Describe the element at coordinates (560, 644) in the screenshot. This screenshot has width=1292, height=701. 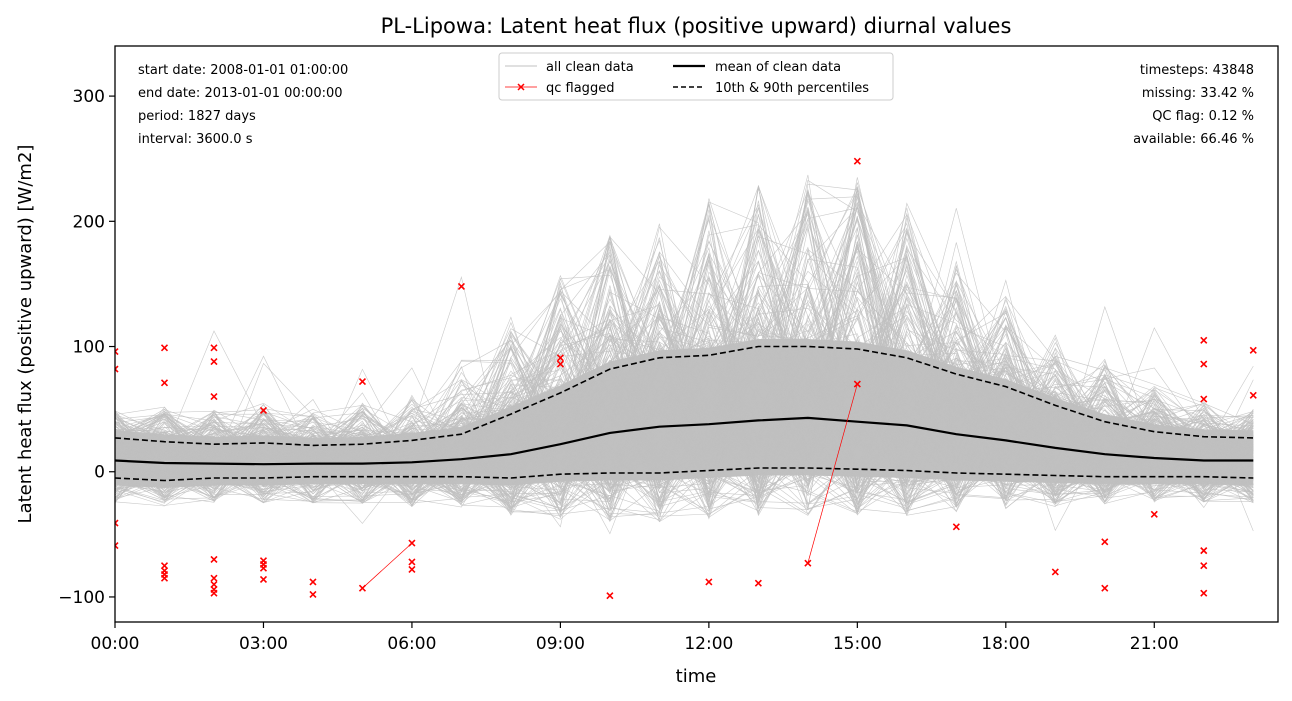
I see `x-tick-label: 09:00` at that location.